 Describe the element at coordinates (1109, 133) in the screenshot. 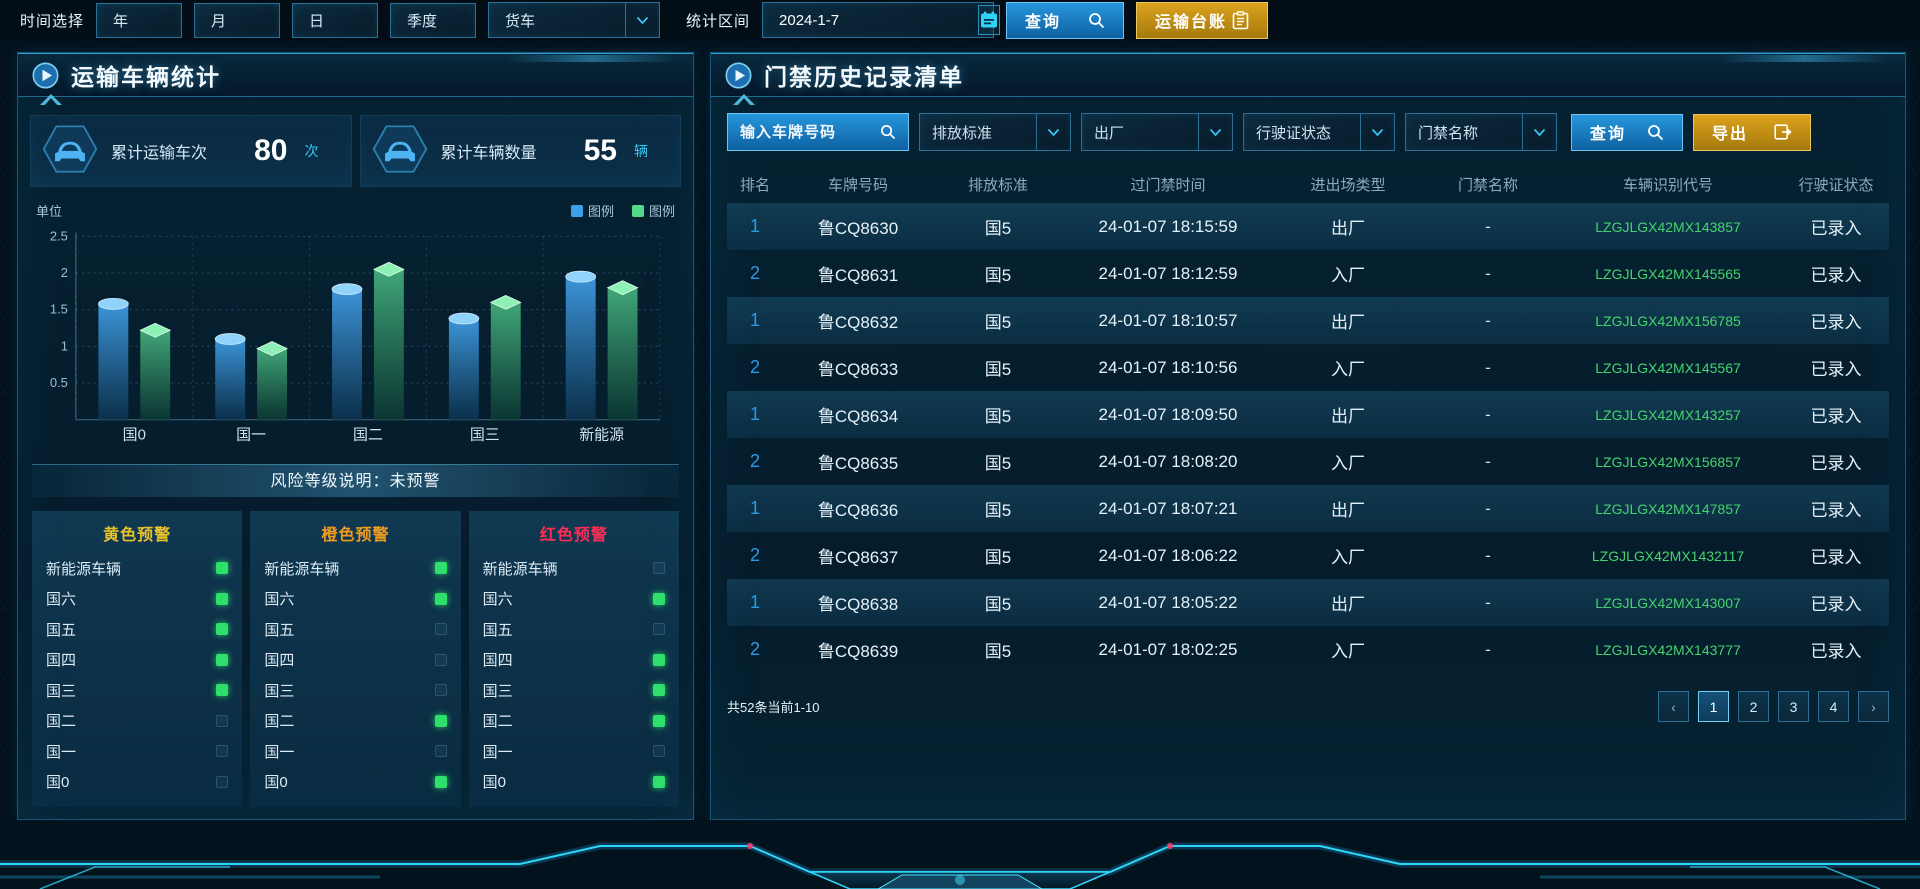

I see `dropdown-value: 出厂` at that location.